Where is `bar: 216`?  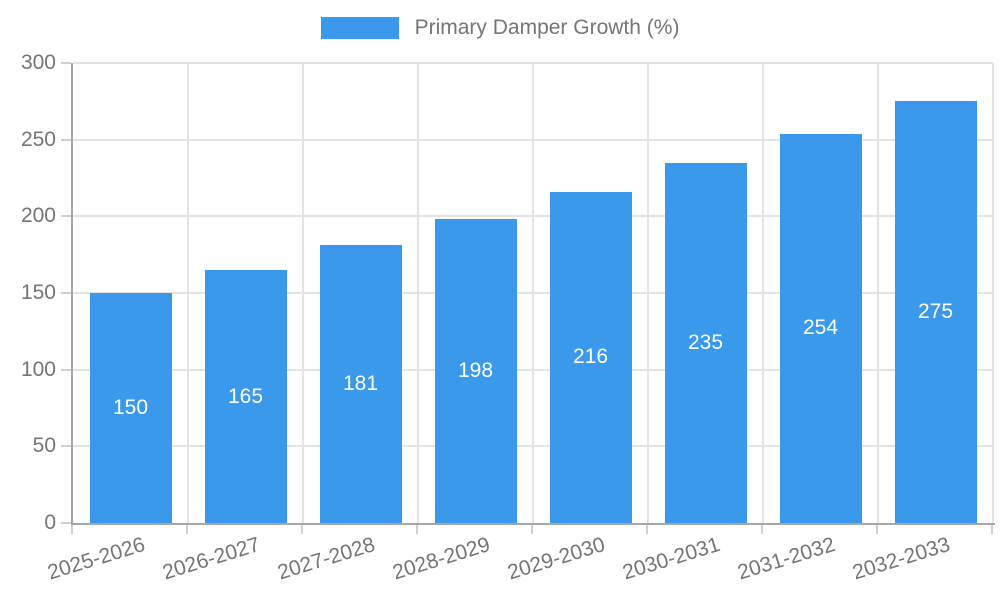 bar: 216 is located at coordinates (590, 357).